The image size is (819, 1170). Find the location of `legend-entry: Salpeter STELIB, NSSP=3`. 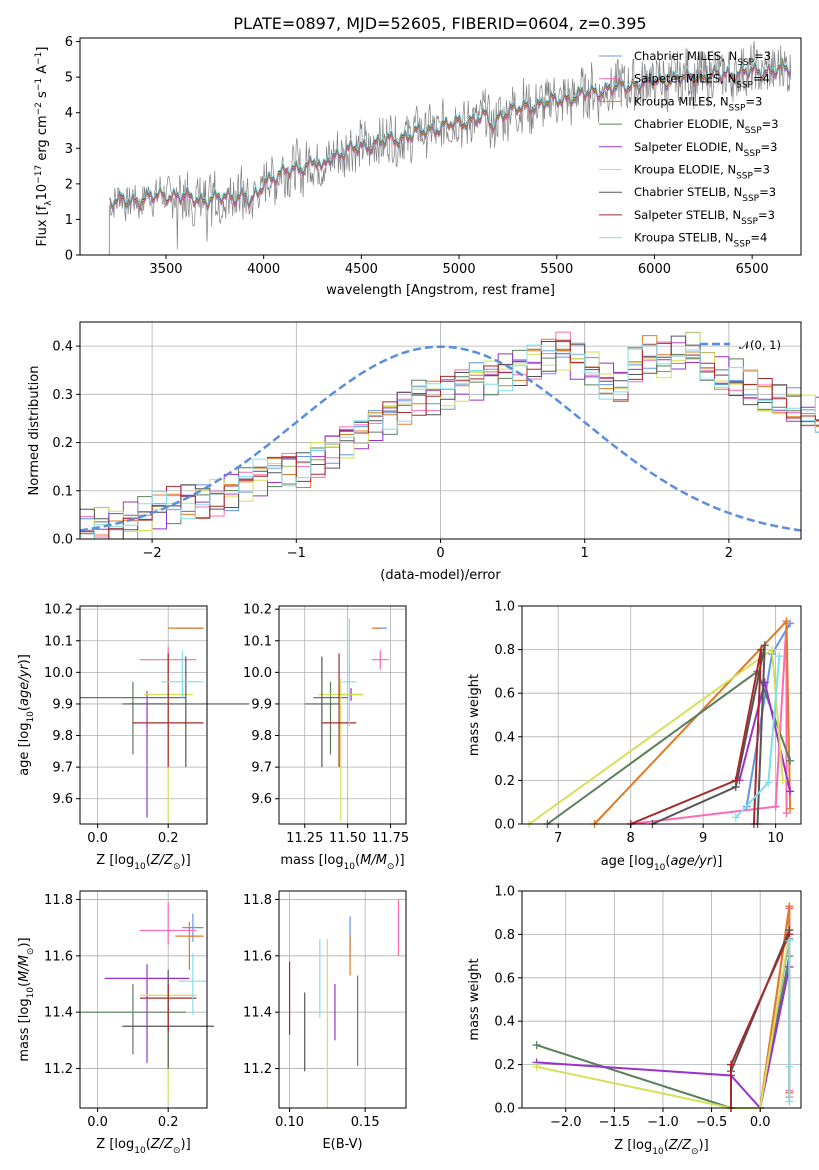

legend-entry: Salpeter STELIB, NSSP=3 is located at coordinates (704, 217).